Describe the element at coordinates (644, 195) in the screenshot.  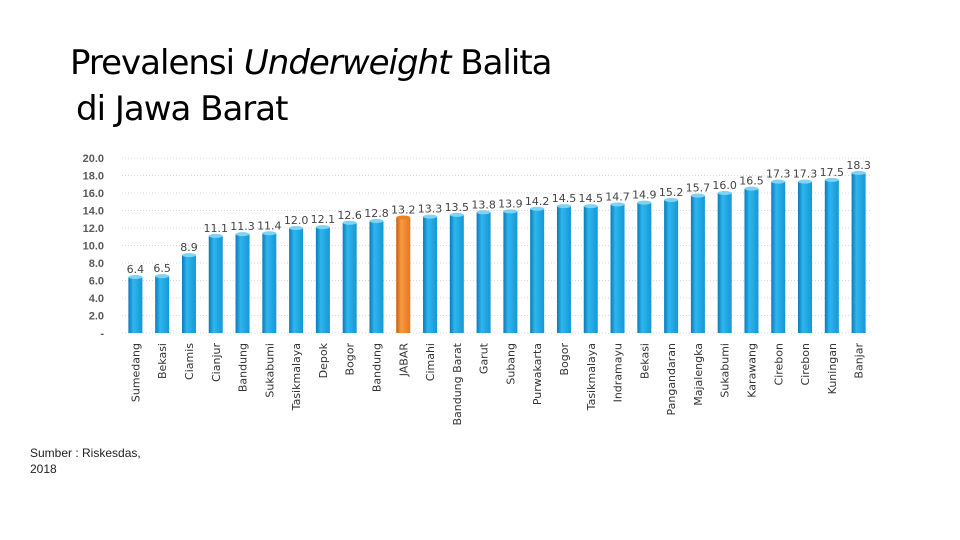
I see `data-label: 14.9` at that location.